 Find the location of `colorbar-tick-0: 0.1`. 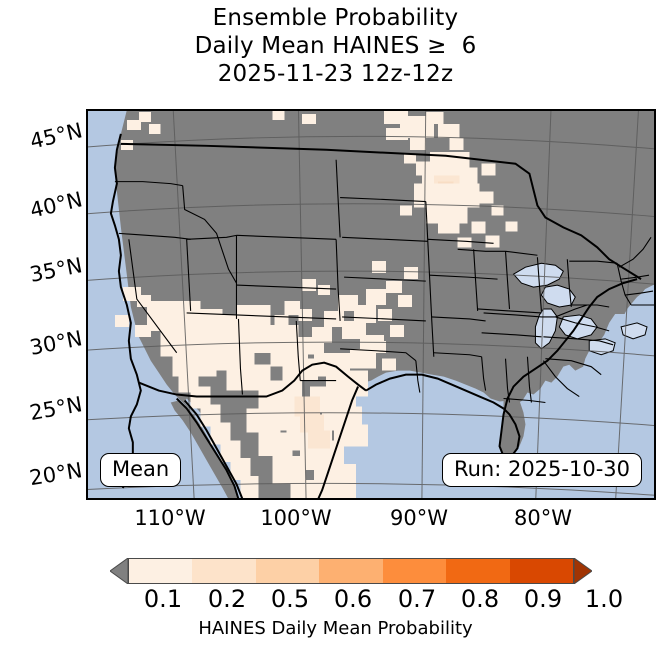

colorbar-tick-0: 0.1 is located at coordinates (163, 599).